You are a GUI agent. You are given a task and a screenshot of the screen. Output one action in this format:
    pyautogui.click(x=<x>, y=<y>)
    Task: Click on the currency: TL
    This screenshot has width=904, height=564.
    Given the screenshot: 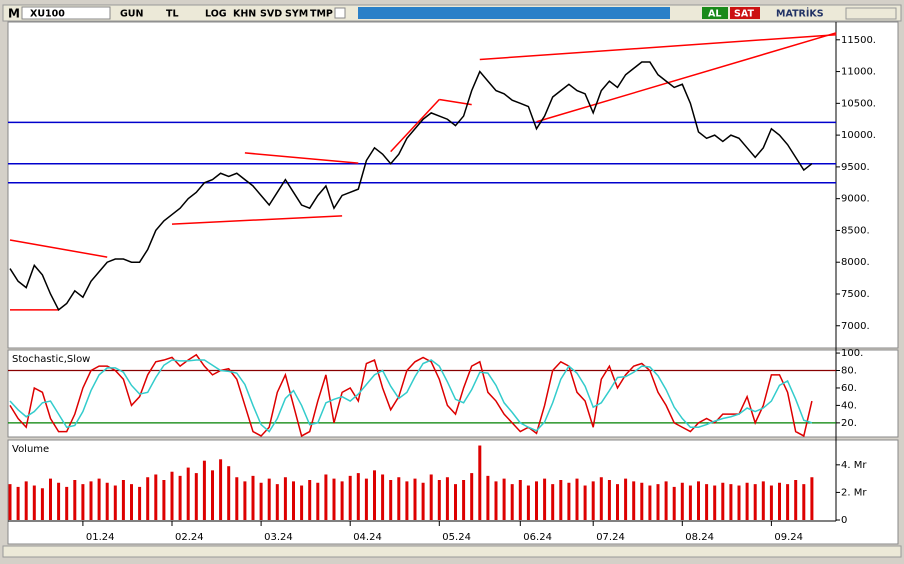 What is the action you would take?
    pyautogui.click(x=172, y=14)
    